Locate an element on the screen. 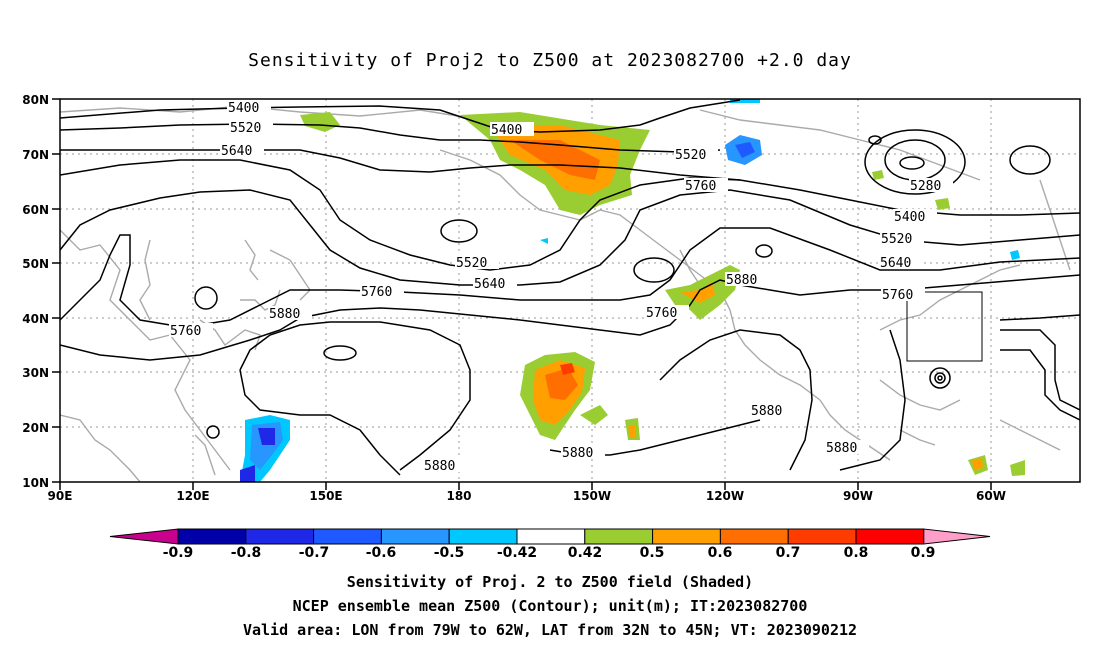 This screenshot has height=650, width=1100. colorbar-label: -0.8 is located at coordinates (246, 553).